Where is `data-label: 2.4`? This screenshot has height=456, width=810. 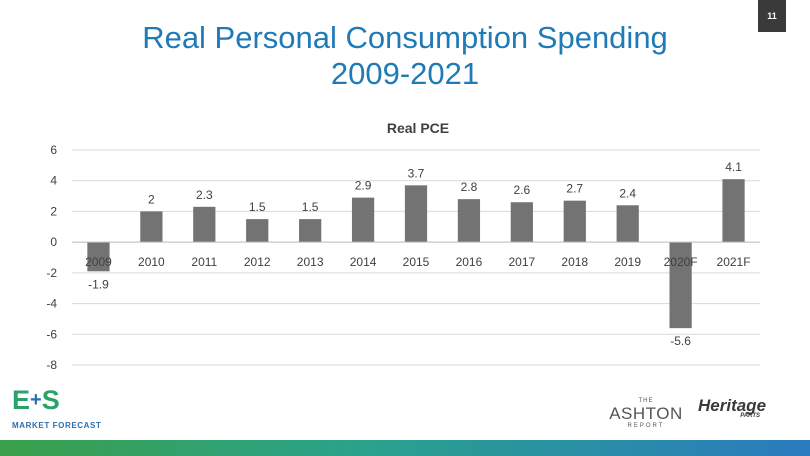 data-label: 2.4 is located at coordinates (627, 193).